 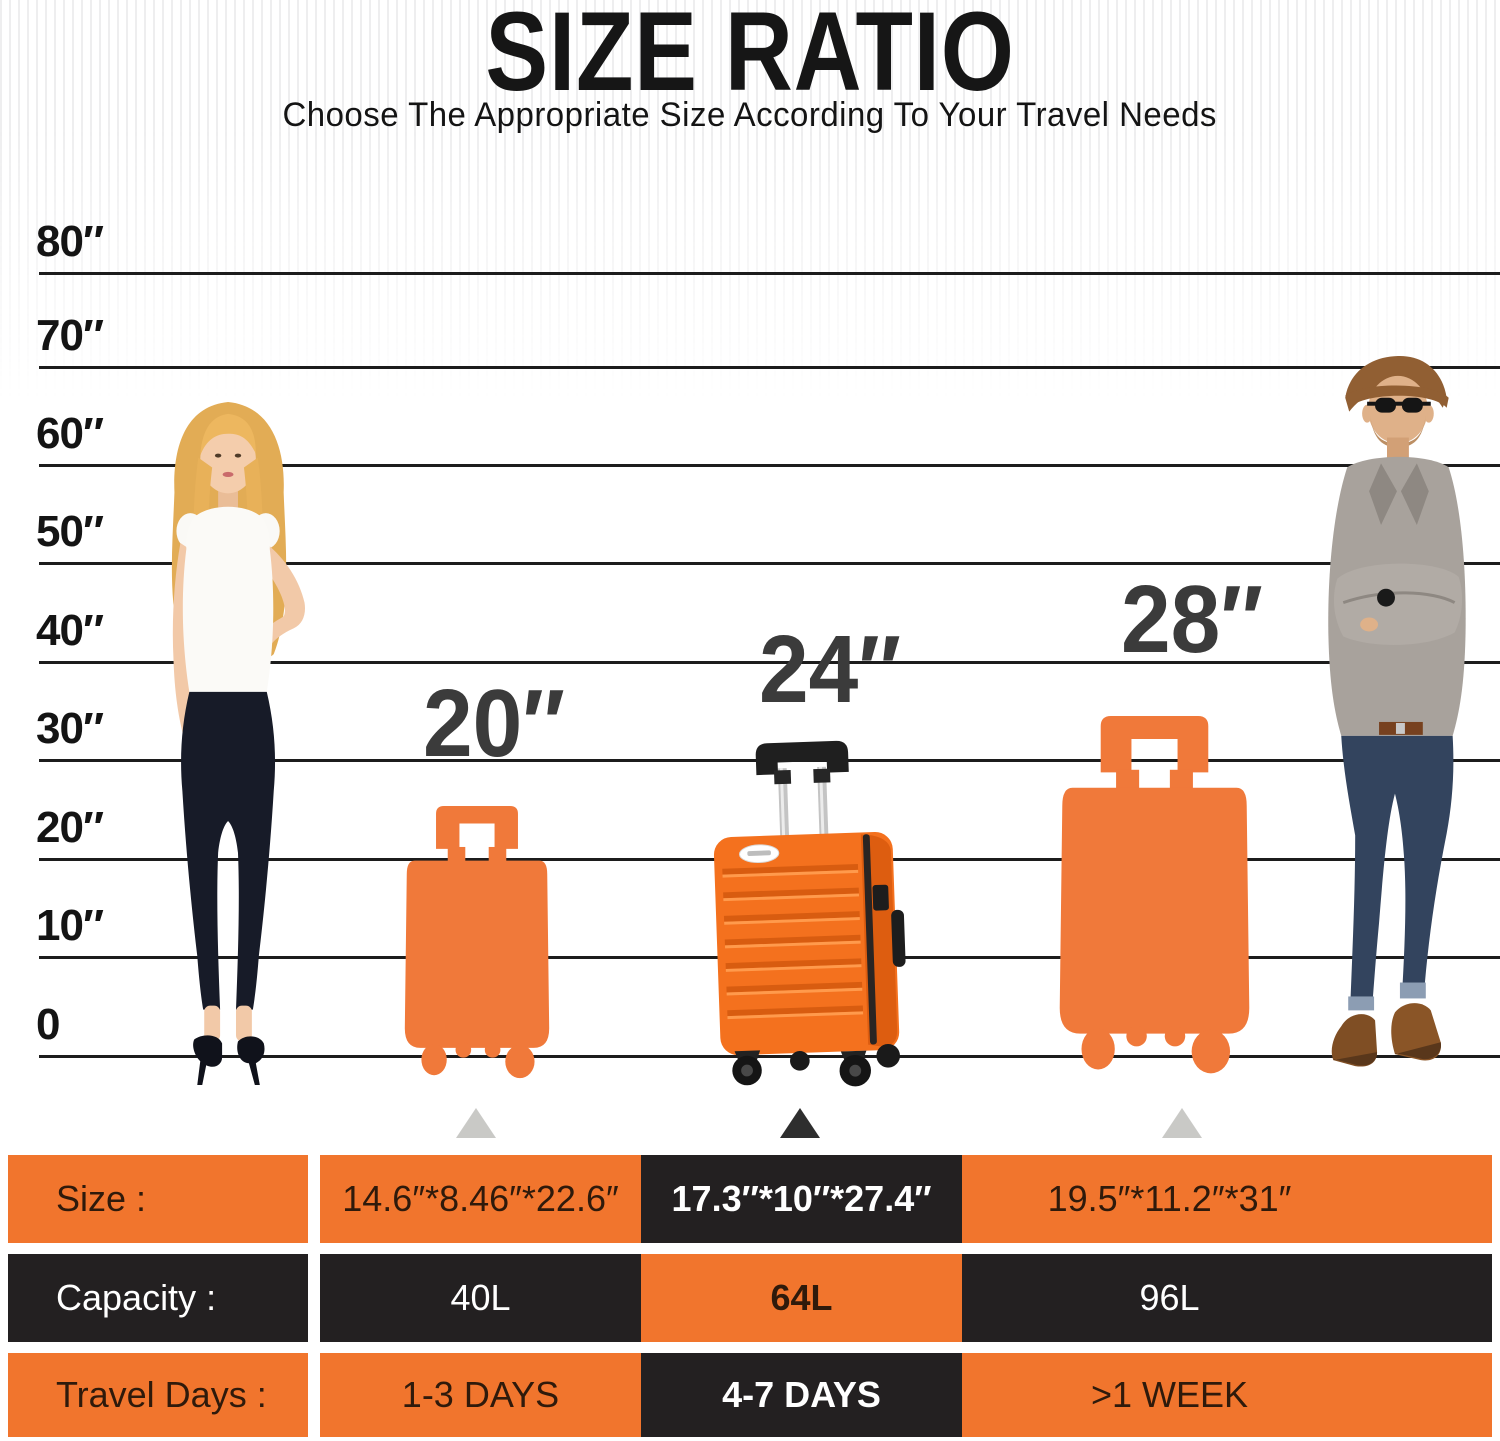 I want to click on capacity-value-24in-highlighted: 64L, so click(x=801, y=1298).